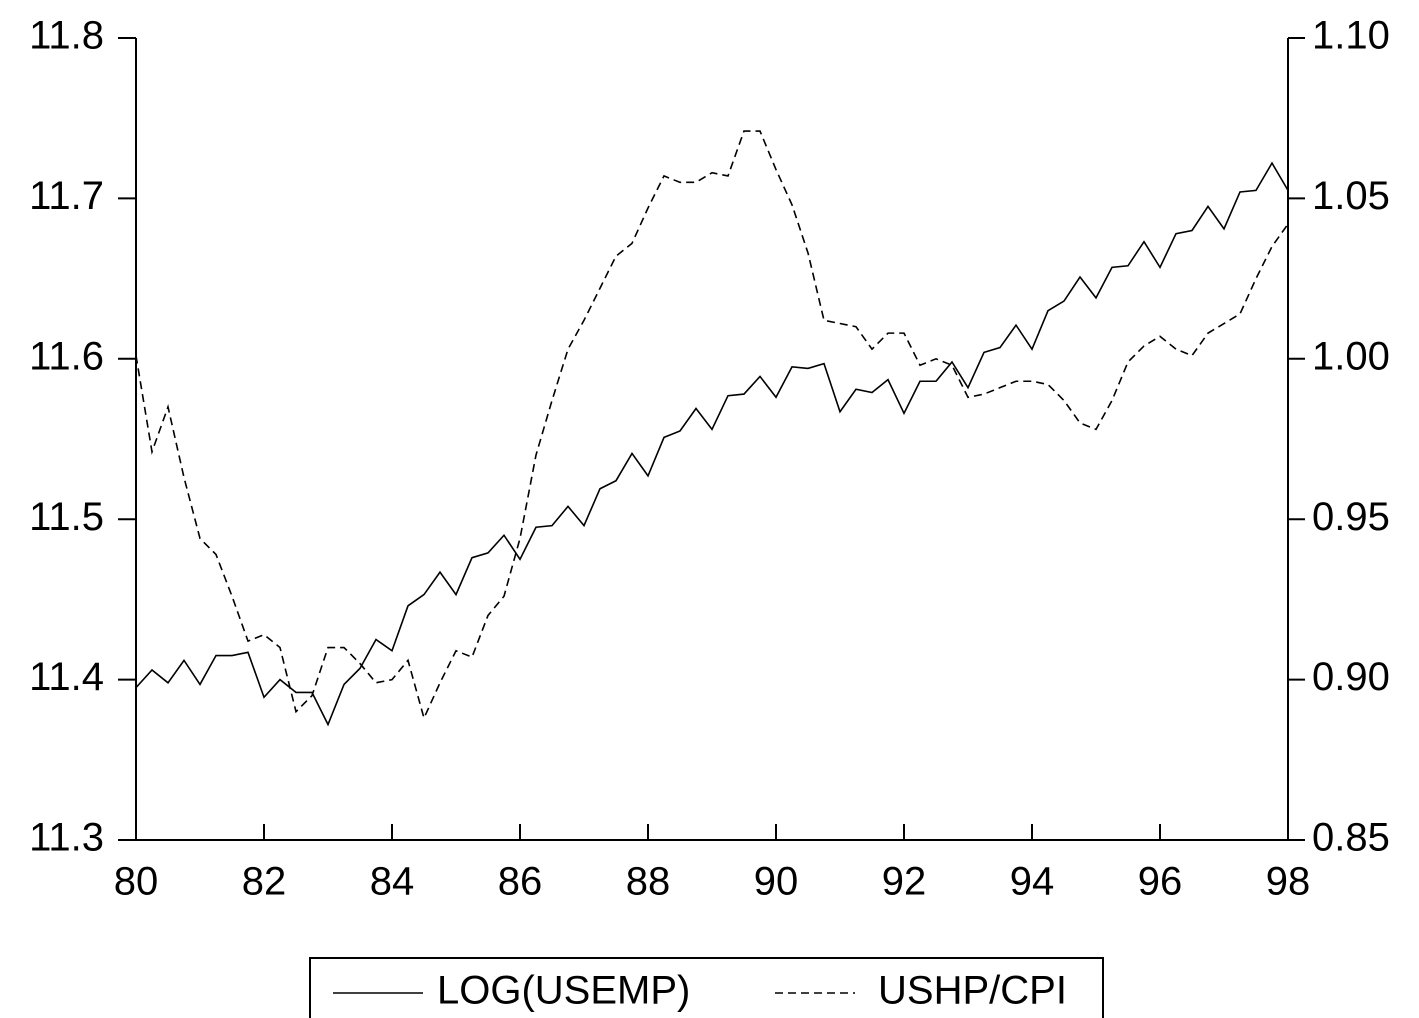 The height and width of the screenshot is (1018, 1419). What do you see at coordinates (392, 882) in the screenshot?
I see `x-tick-label: 84` at bounding box center [392, 882].